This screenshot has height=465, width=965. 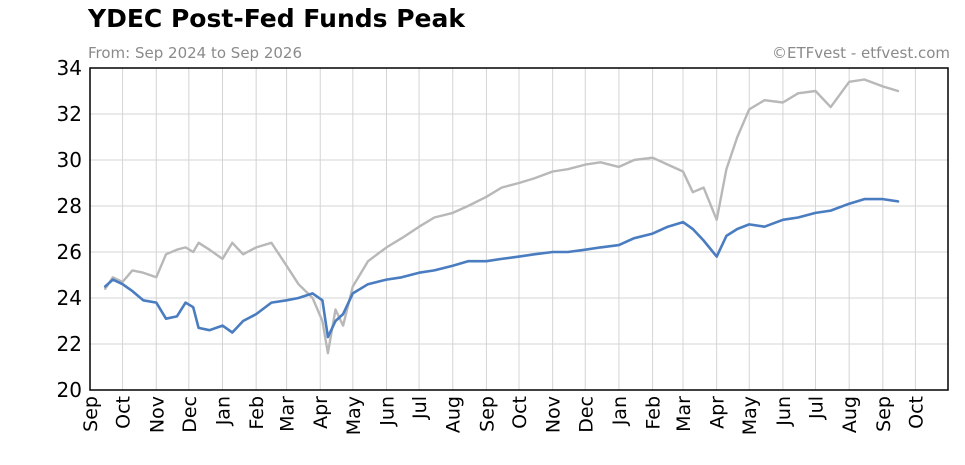 What do you see at coordinates (69, 206) in the screenshot?
I see `y-tick-label: 28` at bounding box center [69, 206].